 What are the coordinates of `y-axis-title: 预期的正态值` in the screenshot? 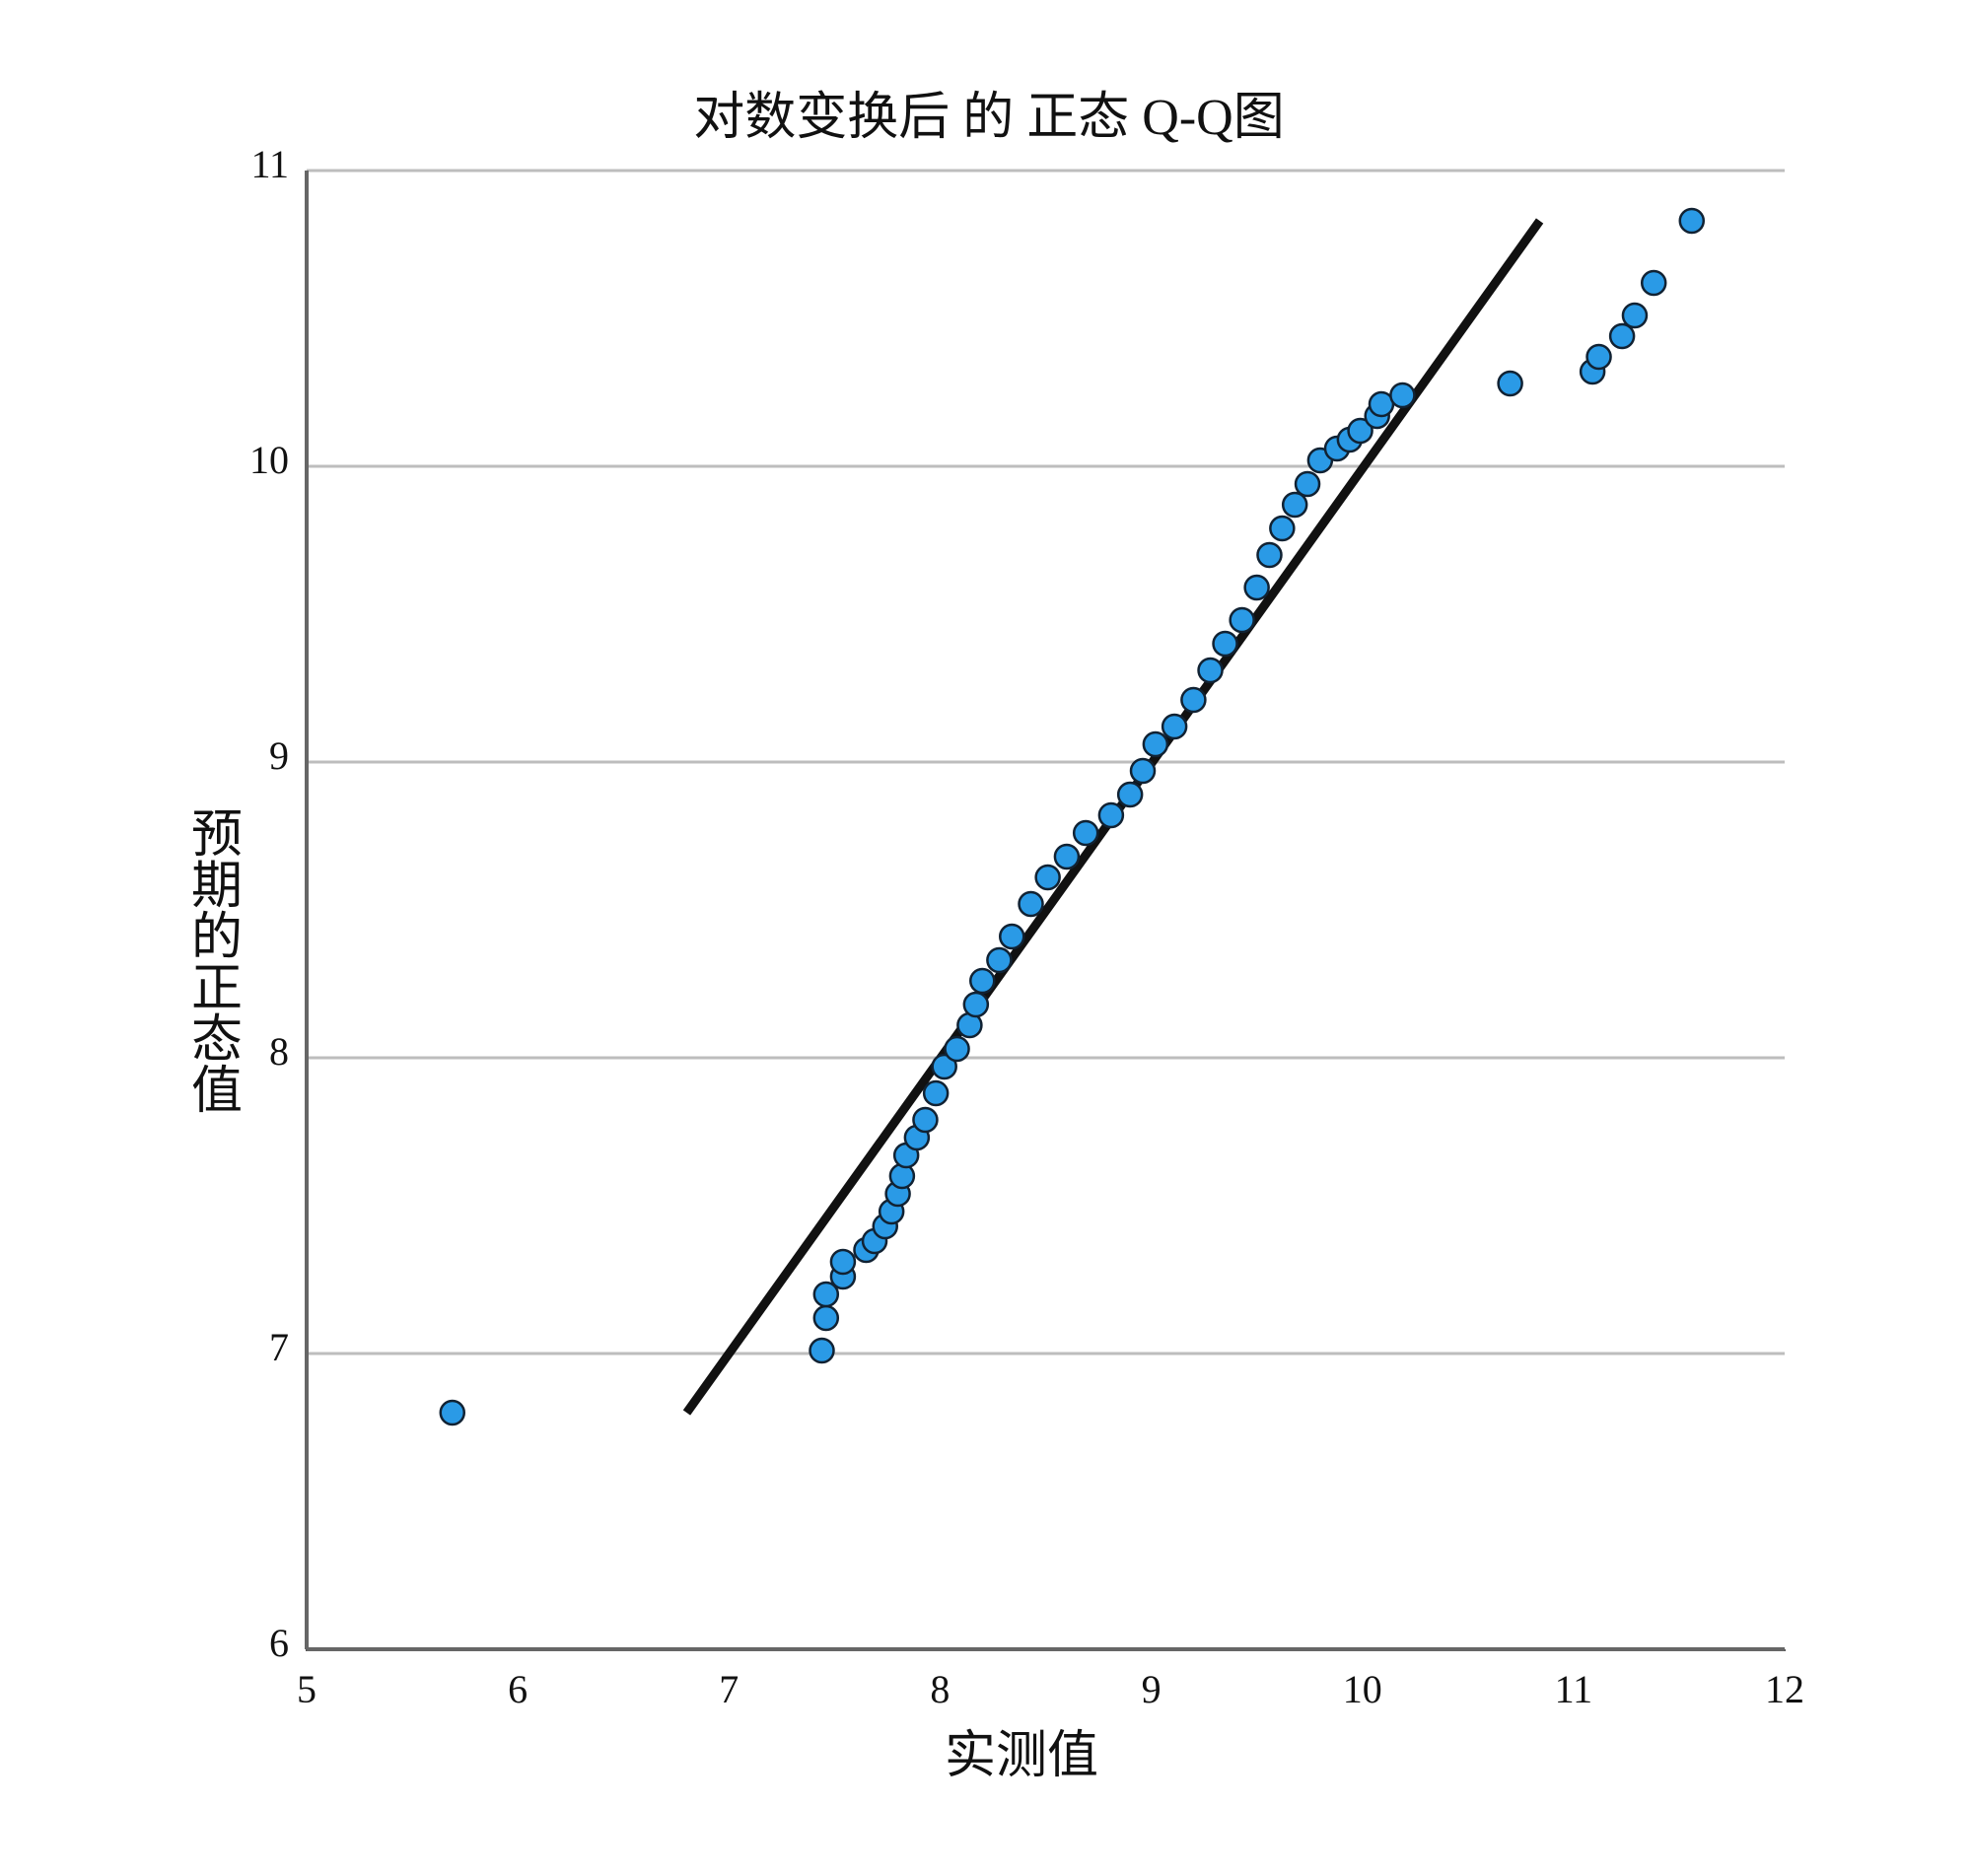 It's located at (212, 960).